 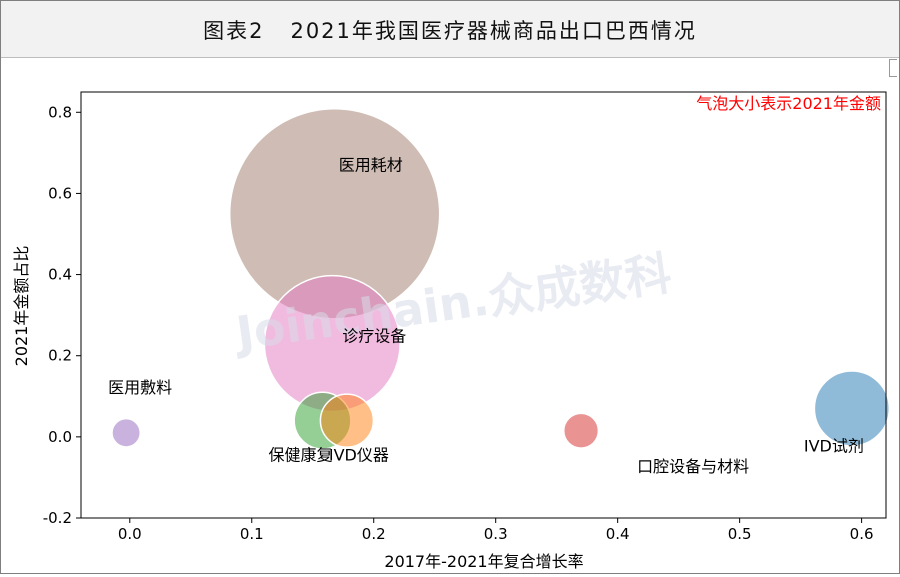 What do you see at coordinates (371, 165) in the screenshot?
I see `bubble-label: 医用耗材` at bounding box center [371, 165].